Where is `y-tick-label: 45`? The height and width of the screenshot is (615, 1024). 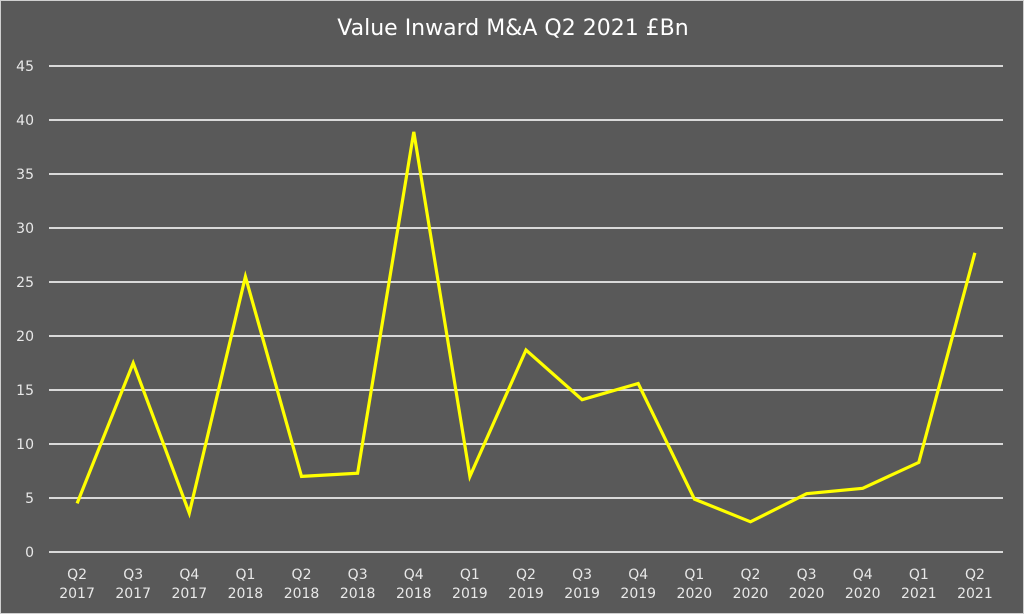
y-tick-label: 45 is located at coordinates (25, 67).